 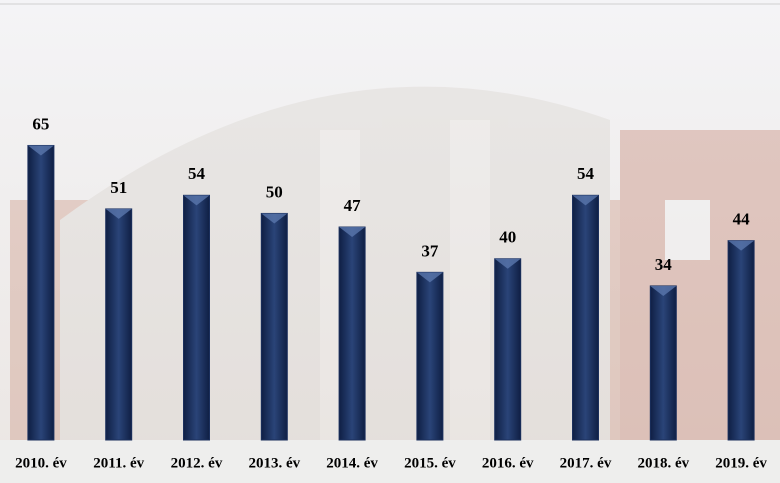 What do you see at coordinates (274, 463) in the screenshot?
I see `x-tick-label: 2013. év` at bounding box center [274, 463].